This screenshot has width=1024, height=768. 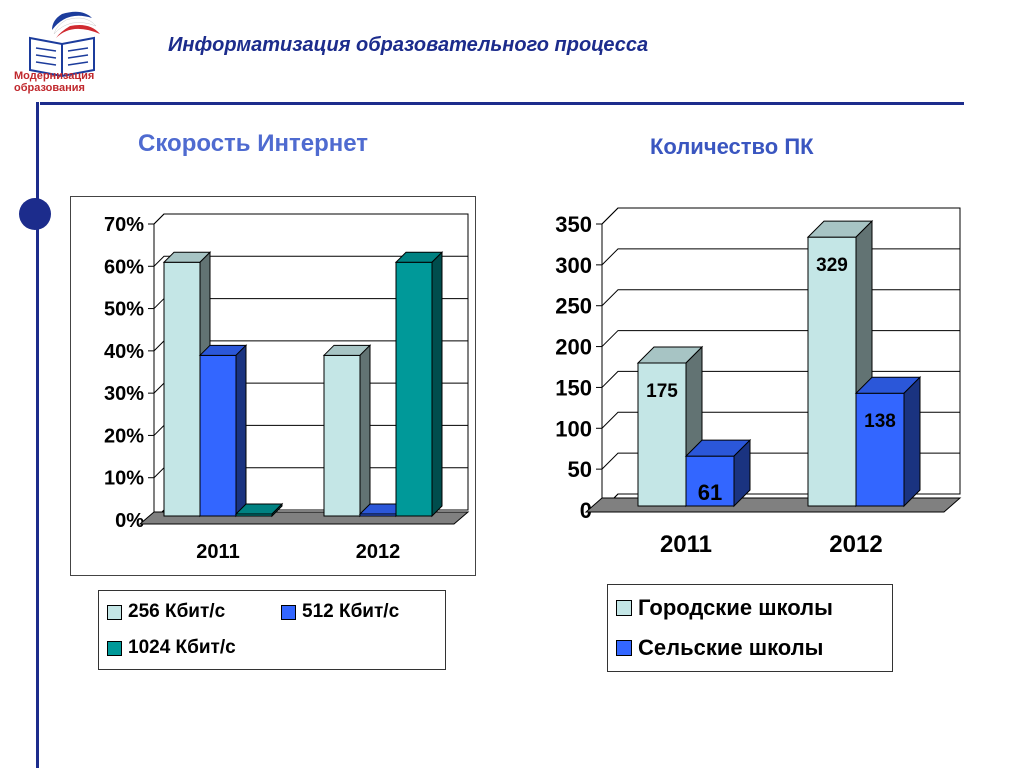 What do you see at coordinates (732, 146) in the screenshot?
I see `chart-title-pc-count: Количество ПК` at bounding box center [732, 146].